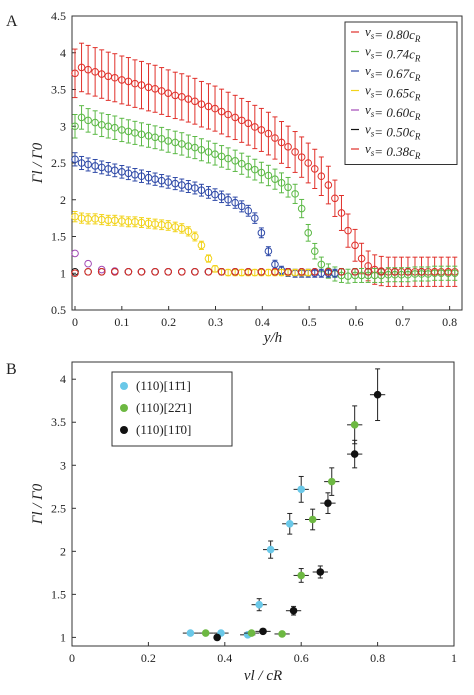 The width and height of the screenshot is (474, 695). What do you see at coordinates (393, 112) in the screenshot?
I see `legend-label: vs= 0.60cR` at bounding box center [393, 112].